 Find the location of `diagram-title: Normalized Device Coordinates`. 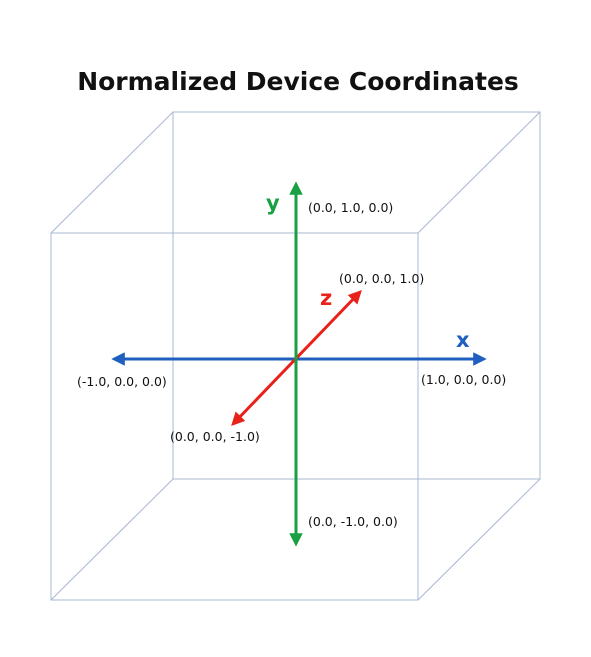

diagram-title: Normalized Device Coordinates is located at coordinates (298, 81).